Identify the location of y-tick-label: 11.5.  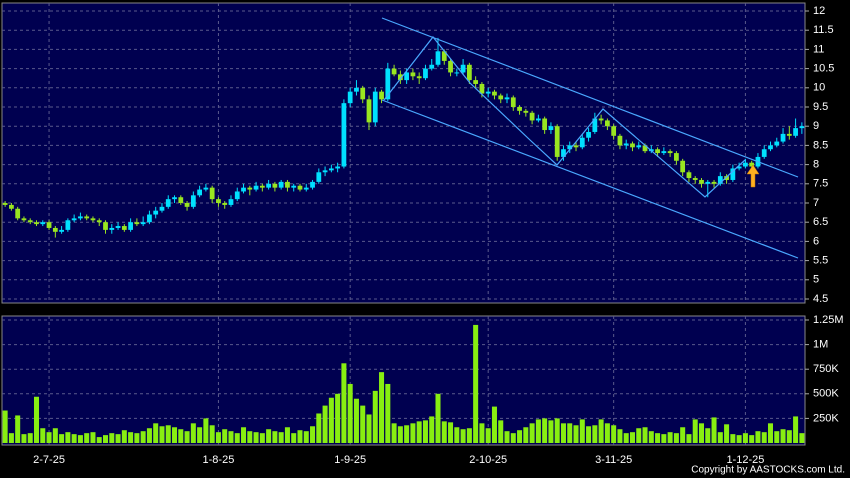
(823, 30).